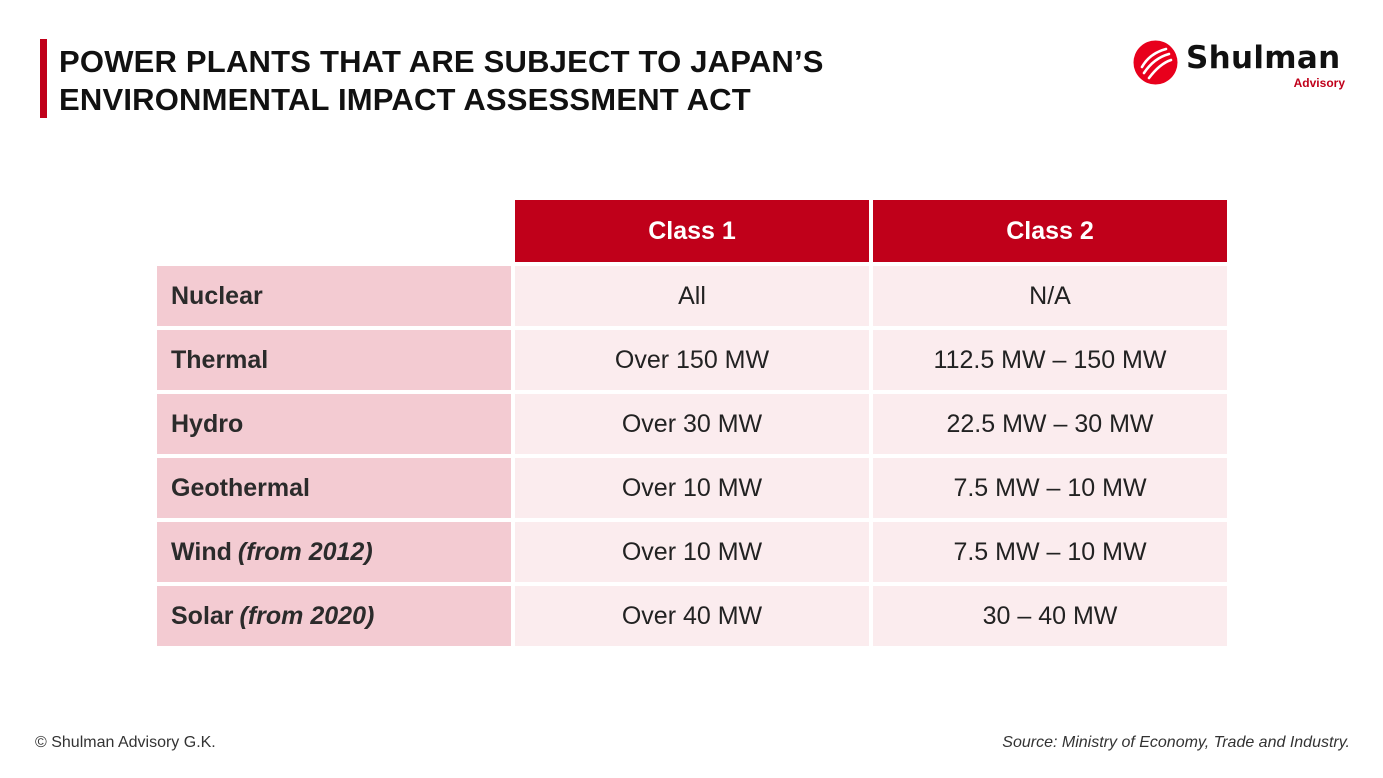 The image size is (1383, 778). I want to click on logo-subtitle: Advisory, so click(1319, 83).